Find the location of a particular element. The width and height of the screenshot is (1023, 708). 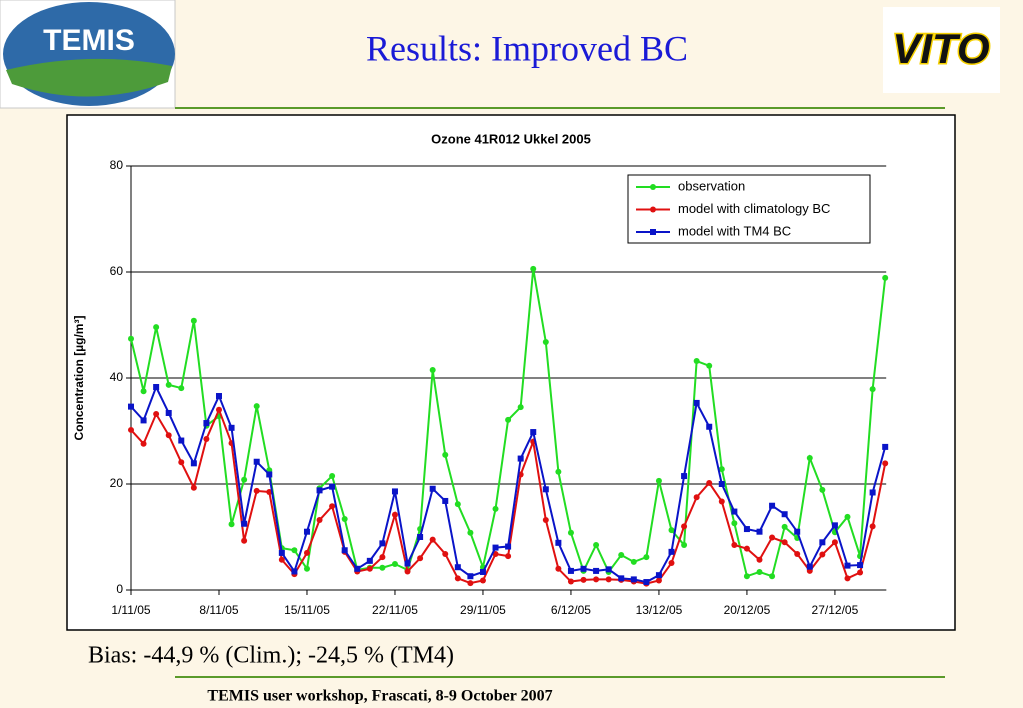

logo-text: VITO is located at coordinates (940, 48).